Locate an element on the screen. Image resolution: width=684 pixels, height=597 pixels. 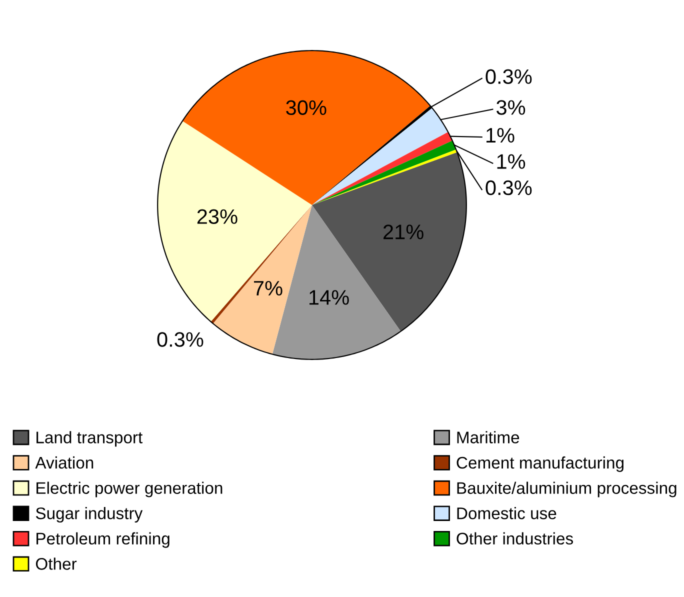
data-label: 30% is located at coordinates (306, 108).